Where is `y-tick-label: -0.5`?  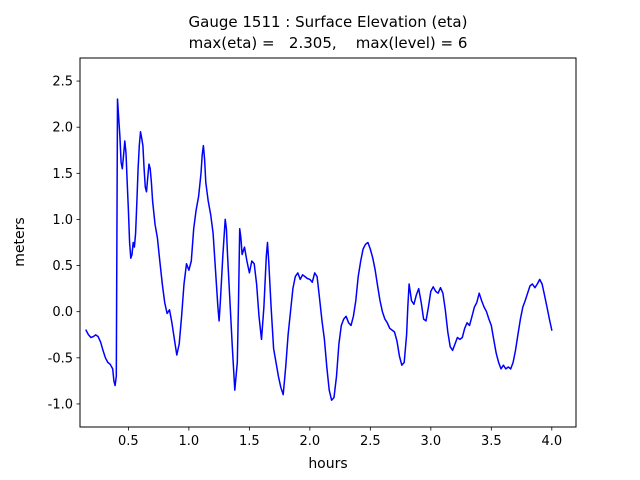
y-tick-label: -0.5 is located at coordinates (60, 358).